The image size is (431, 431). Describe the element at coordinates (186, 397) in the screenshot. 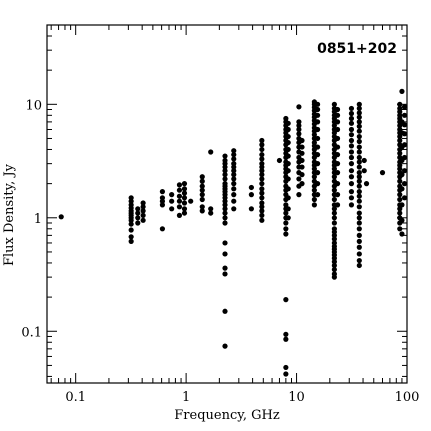

I see `x-tick-label: 1` at that location.